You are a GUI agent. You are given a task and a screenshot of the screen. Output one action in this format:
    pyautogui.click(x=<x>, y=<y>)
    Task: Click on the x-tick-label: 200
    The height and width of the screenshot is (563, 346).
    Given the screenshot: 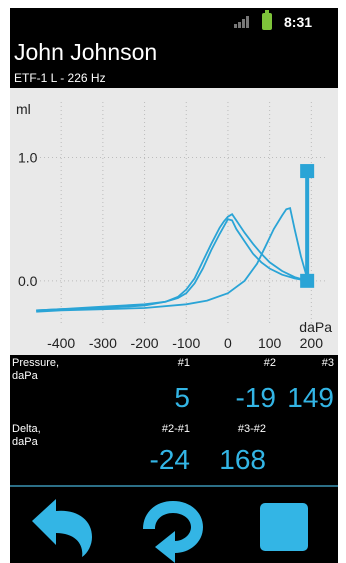 What is the action you would take?
    pyautogui.click(x=312, y=343)
    